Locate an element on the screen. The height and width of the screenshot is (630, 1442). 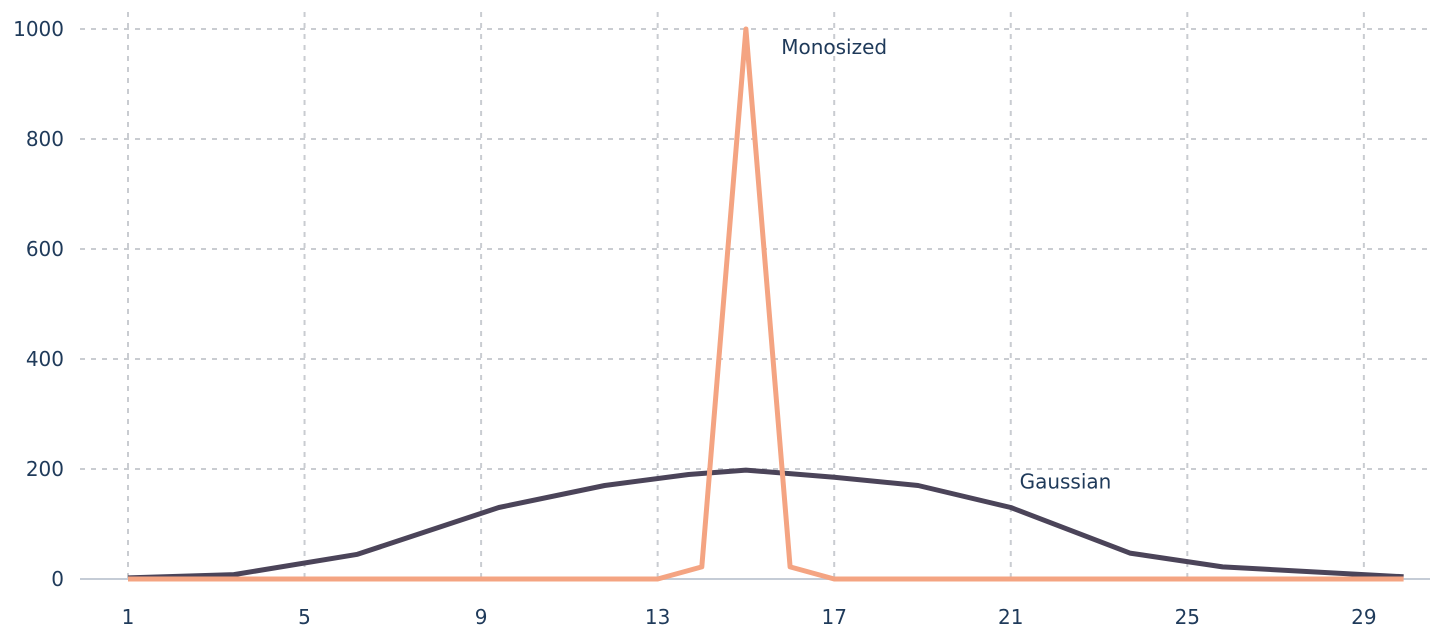
x-tick-label: 21 is located at coordinates (1010, 617).